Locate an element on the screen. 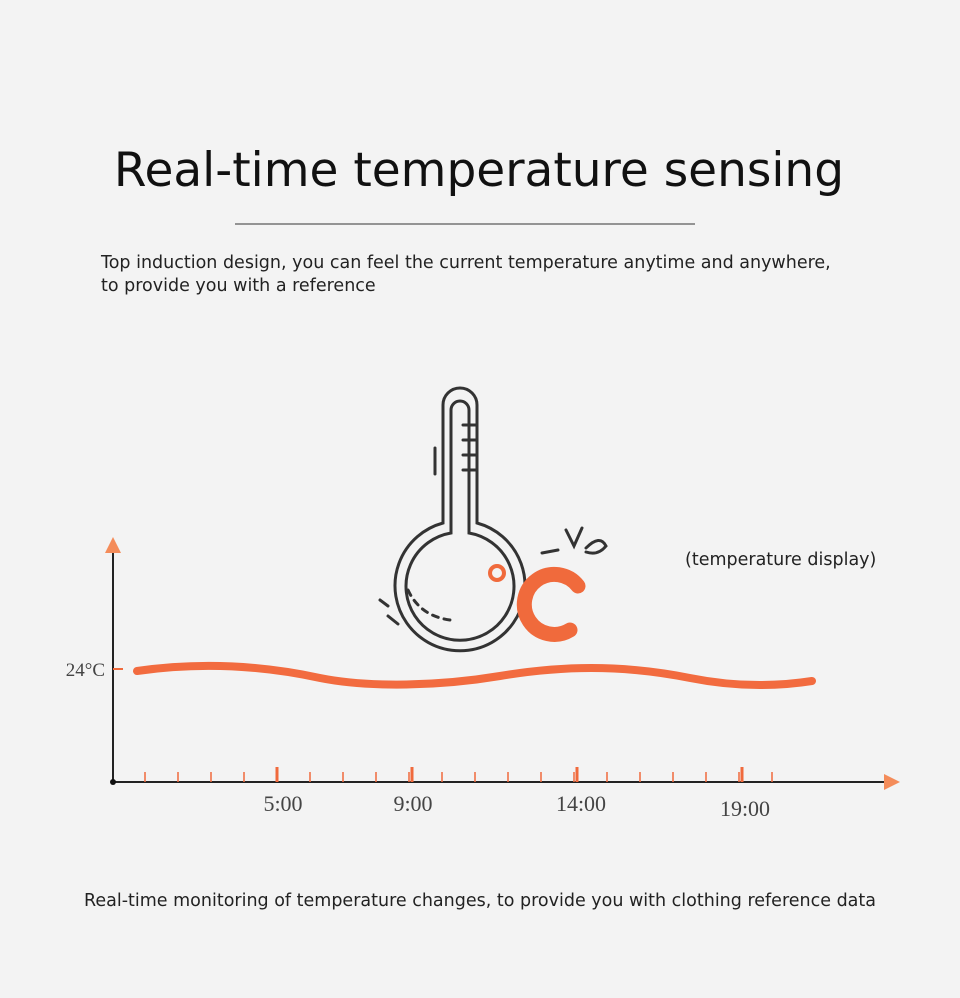 The image size is (960, 998). subtitle-line: to provide you with a reference is located at coordinates (238, 286).